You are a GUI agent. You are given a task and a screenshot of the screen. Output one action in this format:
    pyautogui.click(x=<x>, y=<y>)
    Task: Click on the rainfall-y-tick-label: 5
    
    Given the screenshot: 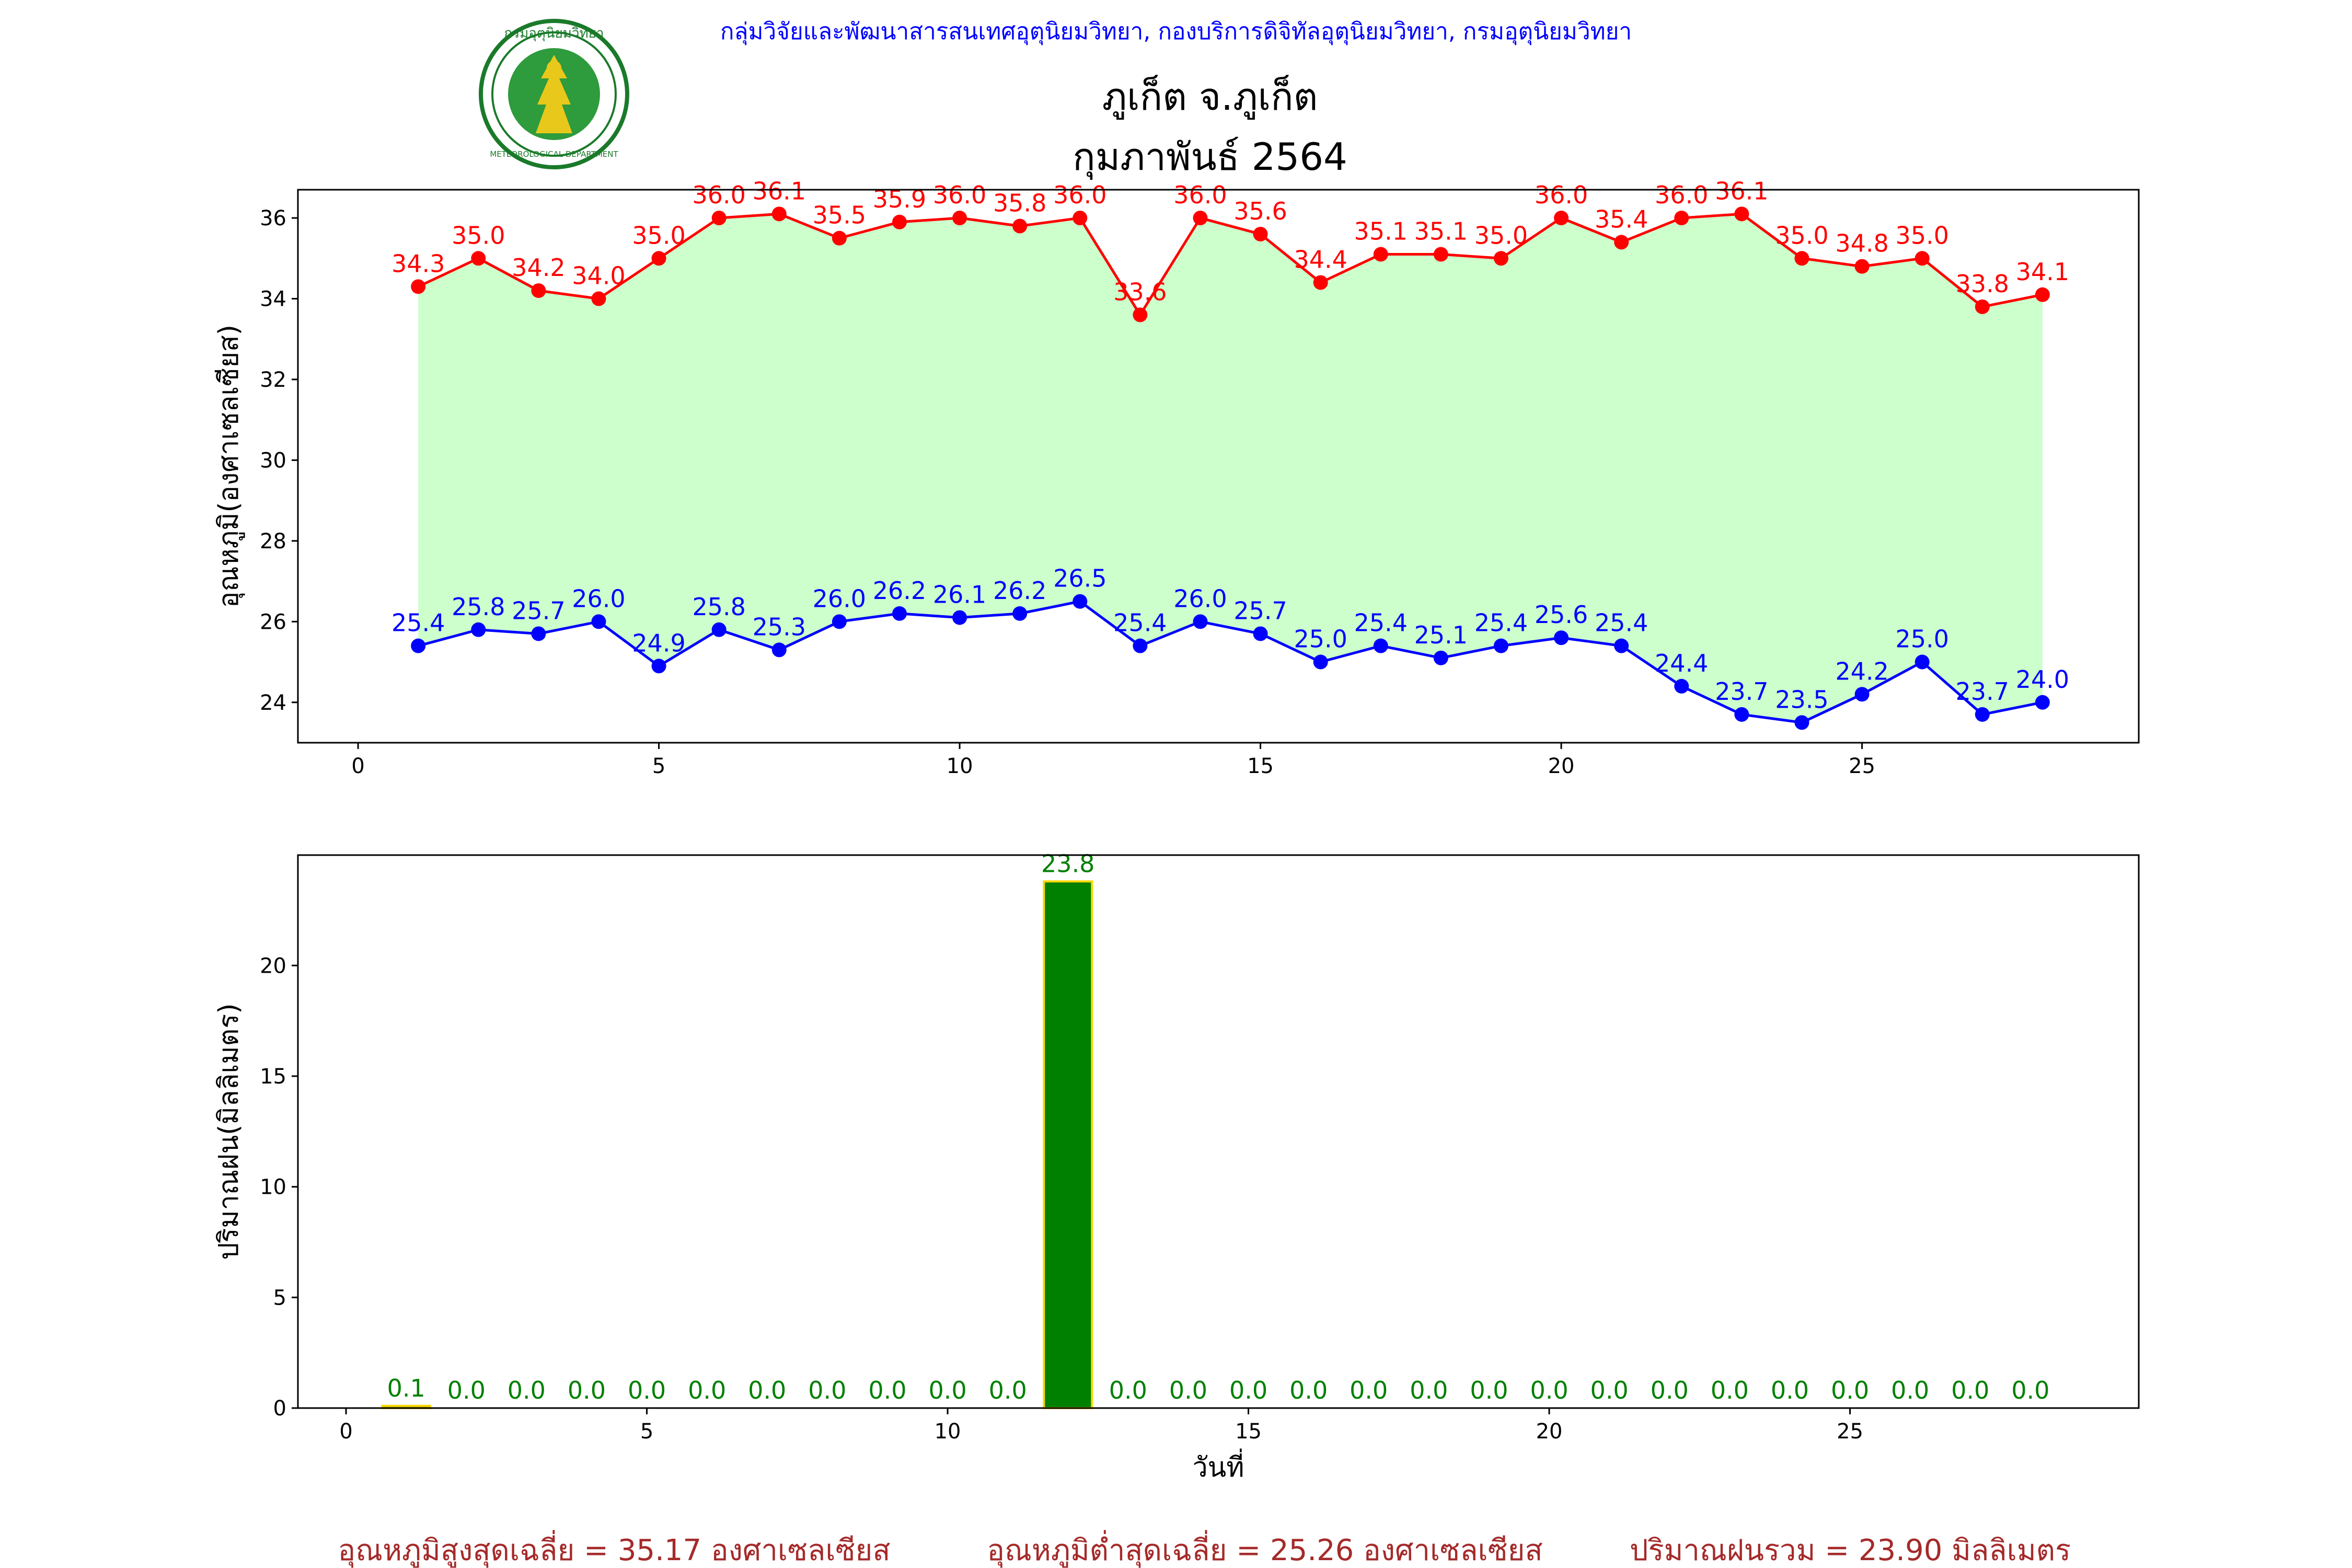 What is the action you would take?
    pyautogui.click(x=279, y=1298)
    